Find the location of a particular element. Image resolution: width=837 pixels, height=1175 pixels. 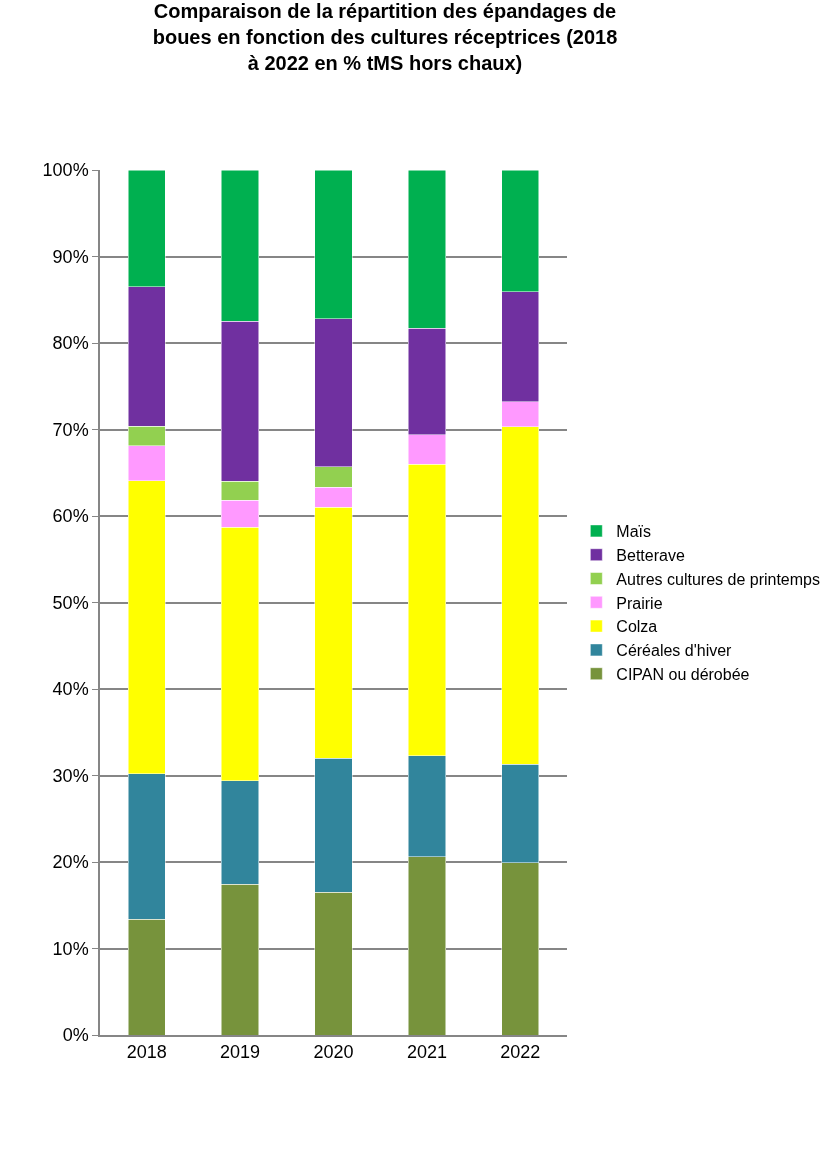

x-tick-label: 2019 is located at coordinates (240, 1052).